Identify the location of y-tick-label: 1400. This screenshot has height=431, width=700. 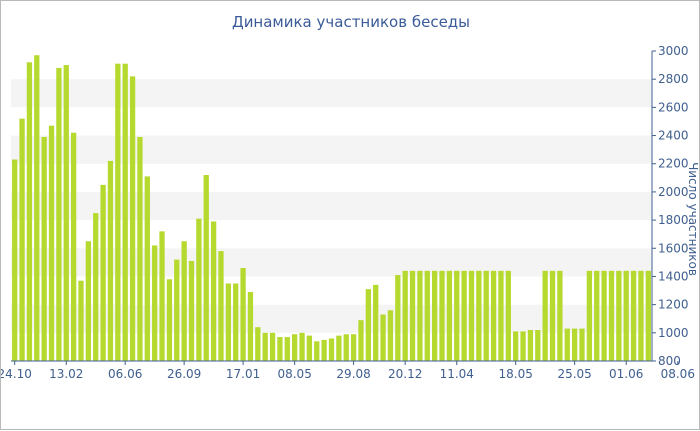
(673, 276).